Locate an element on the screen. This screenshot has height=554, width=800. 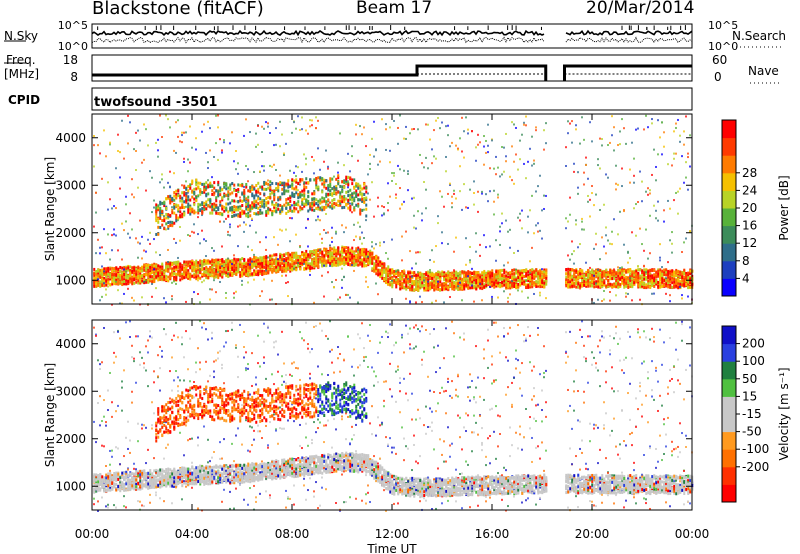
freq-tick-right-low: 0 is located at coordinates (718, 77).